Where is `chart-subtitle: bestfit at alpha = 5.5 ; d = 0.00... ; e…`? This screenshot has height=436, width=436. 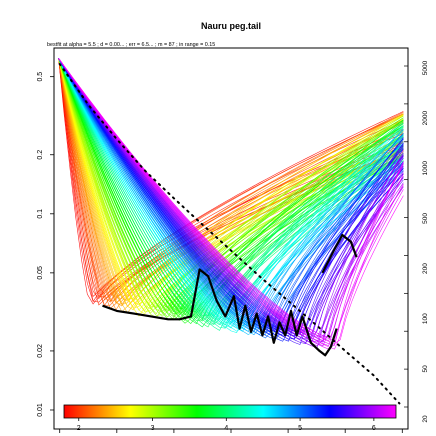
chart-subtitle: bestfit at alpha = 5.5 ; d = 0.00... ; e… is located at coordinates (131, 45).